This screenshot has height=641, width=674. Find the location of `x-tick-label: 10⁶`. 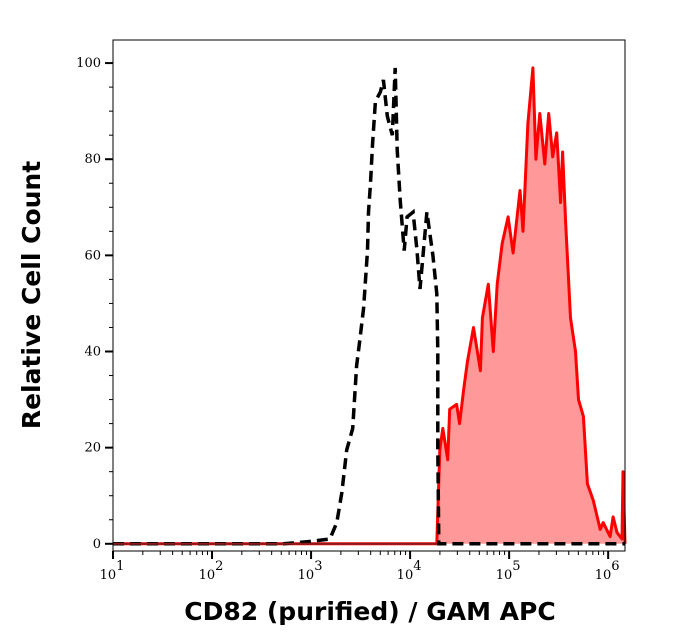

x-tick-label: 10⁶ is located at coordinates (607, 571).